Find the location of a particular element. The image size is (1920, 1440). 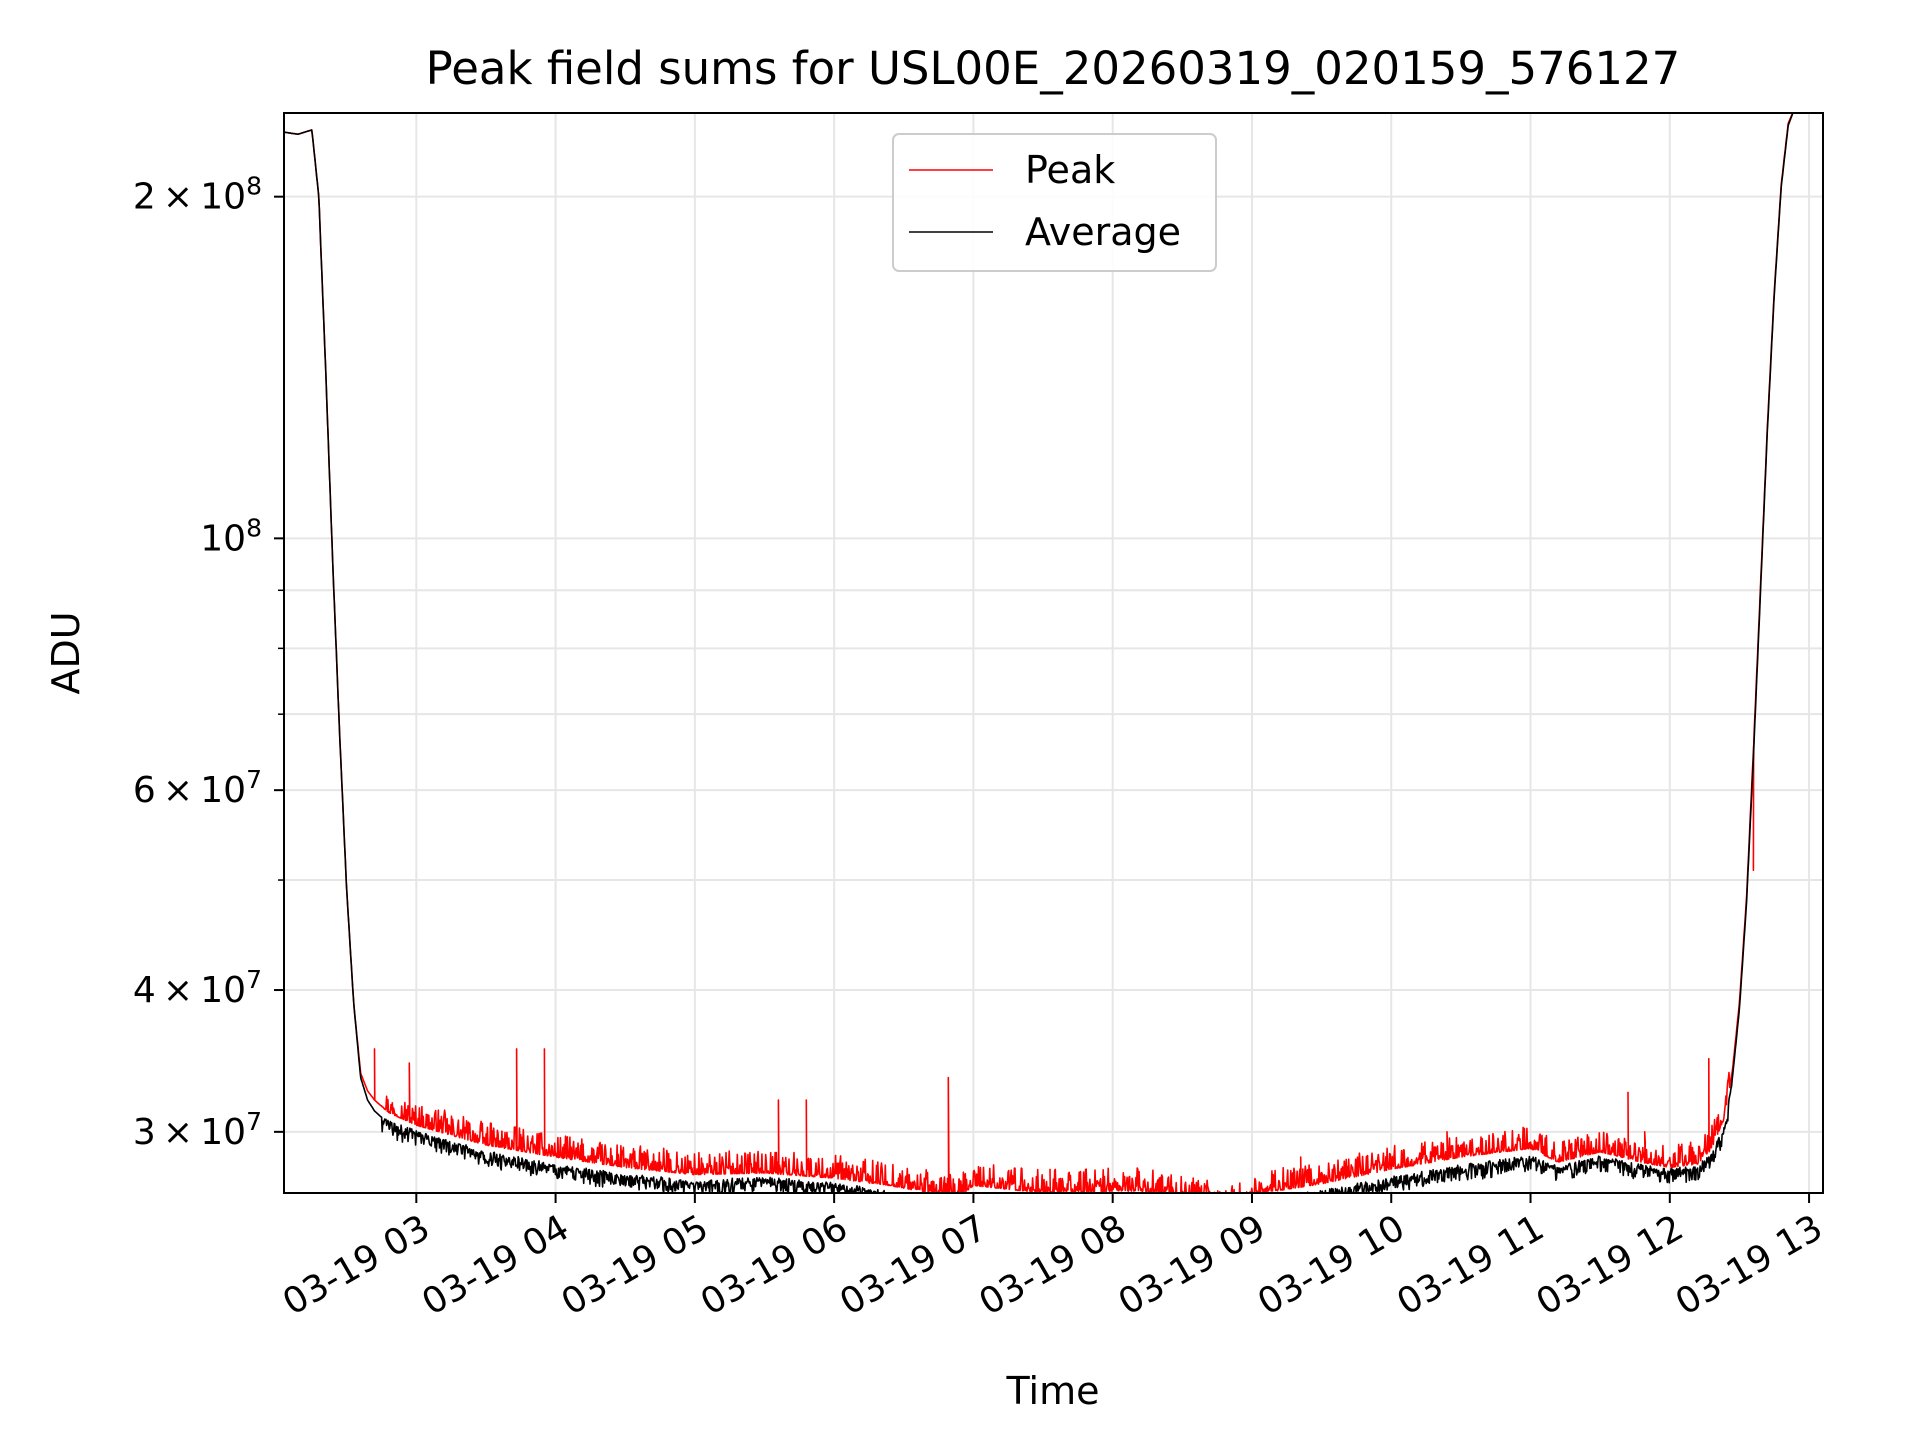

y-tick-label: 2 × 108 is located at coordinates (197, 195).